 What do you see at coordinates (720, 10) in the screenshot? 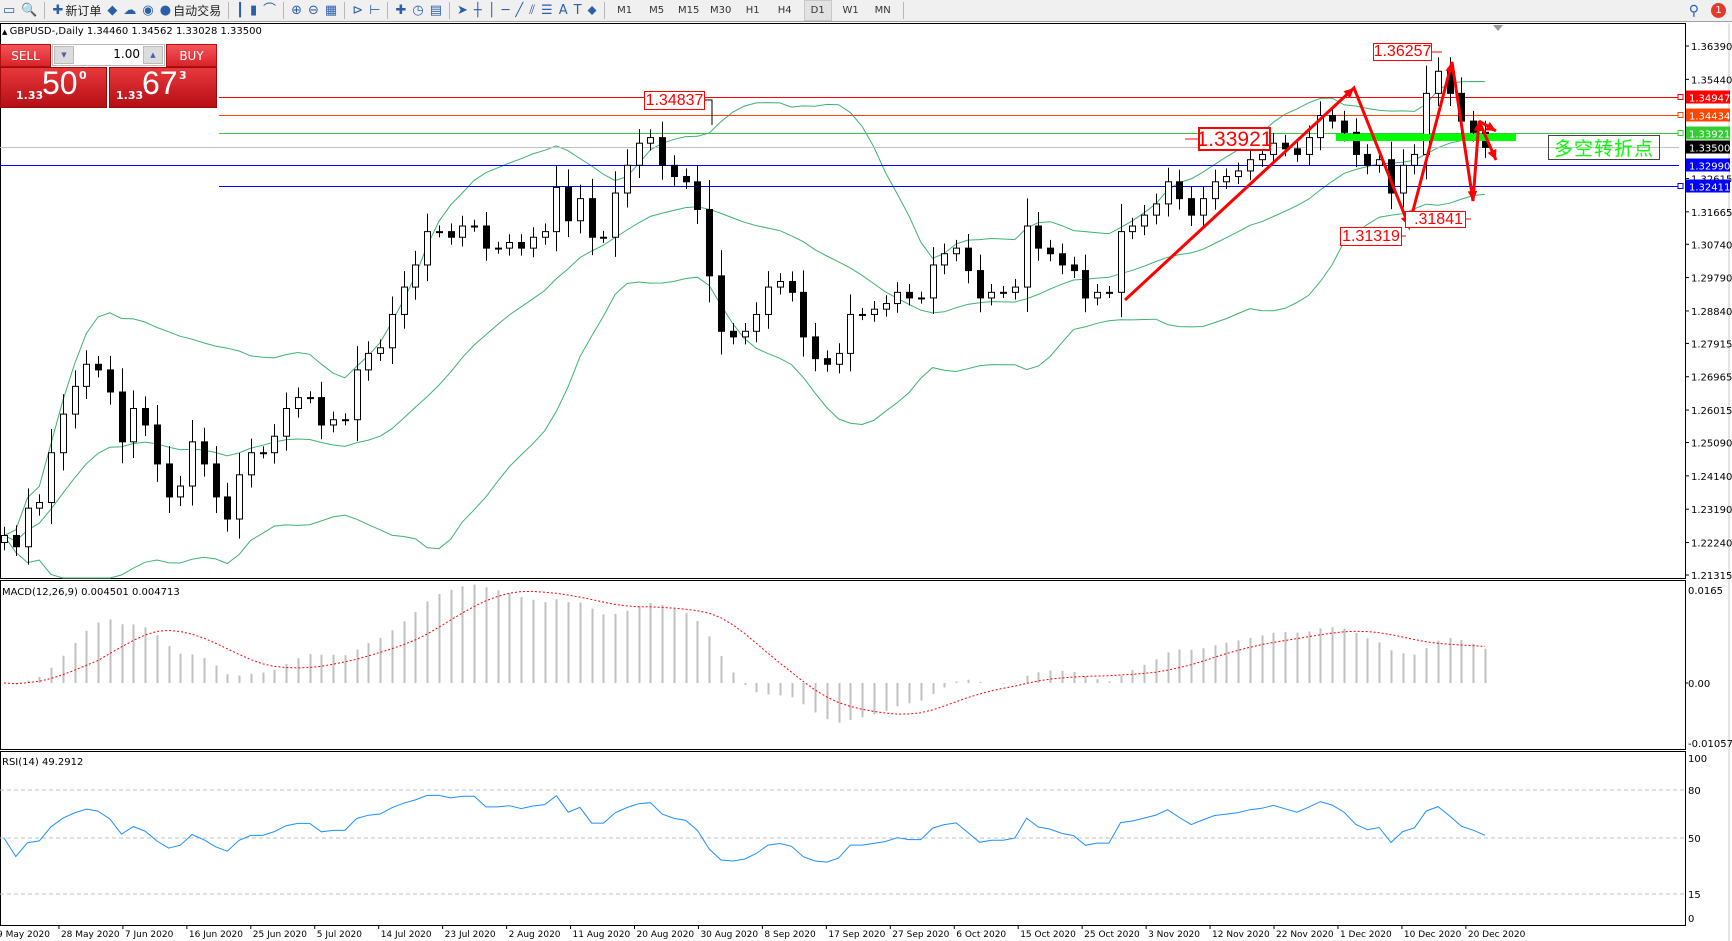
I see `timeframe-m30: M30` at bounding box center [720, 10].